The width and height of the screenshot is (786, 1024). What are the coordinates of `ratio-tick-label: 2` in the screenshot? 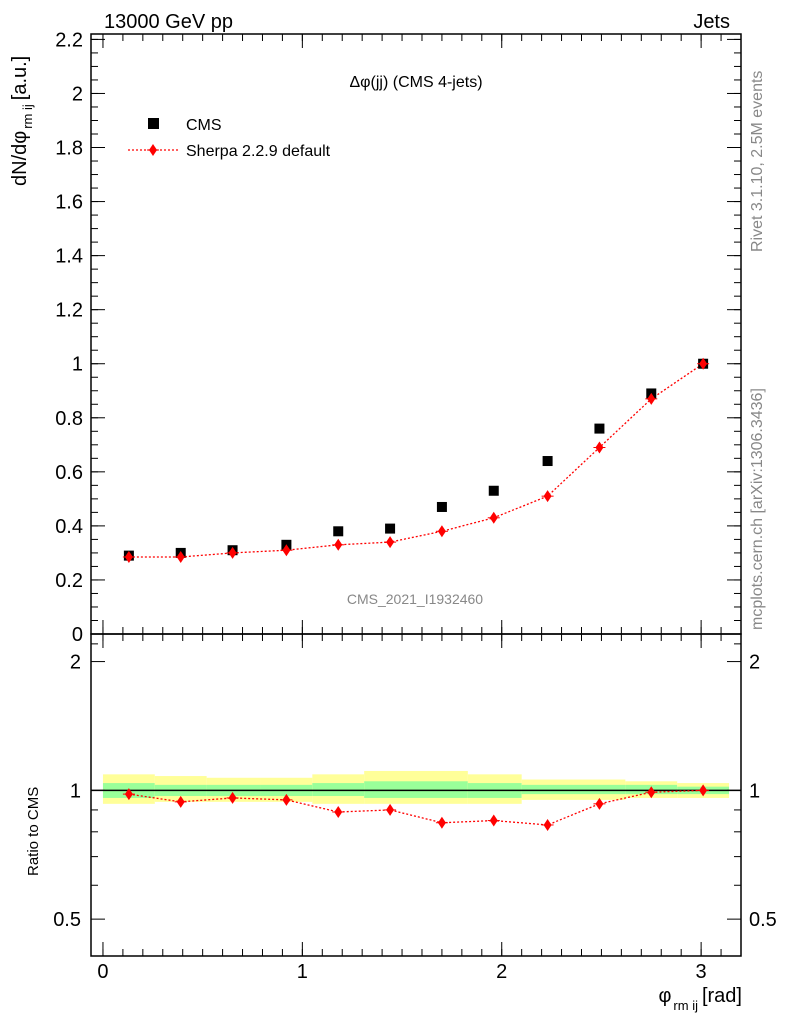 It's located at (75, 663).